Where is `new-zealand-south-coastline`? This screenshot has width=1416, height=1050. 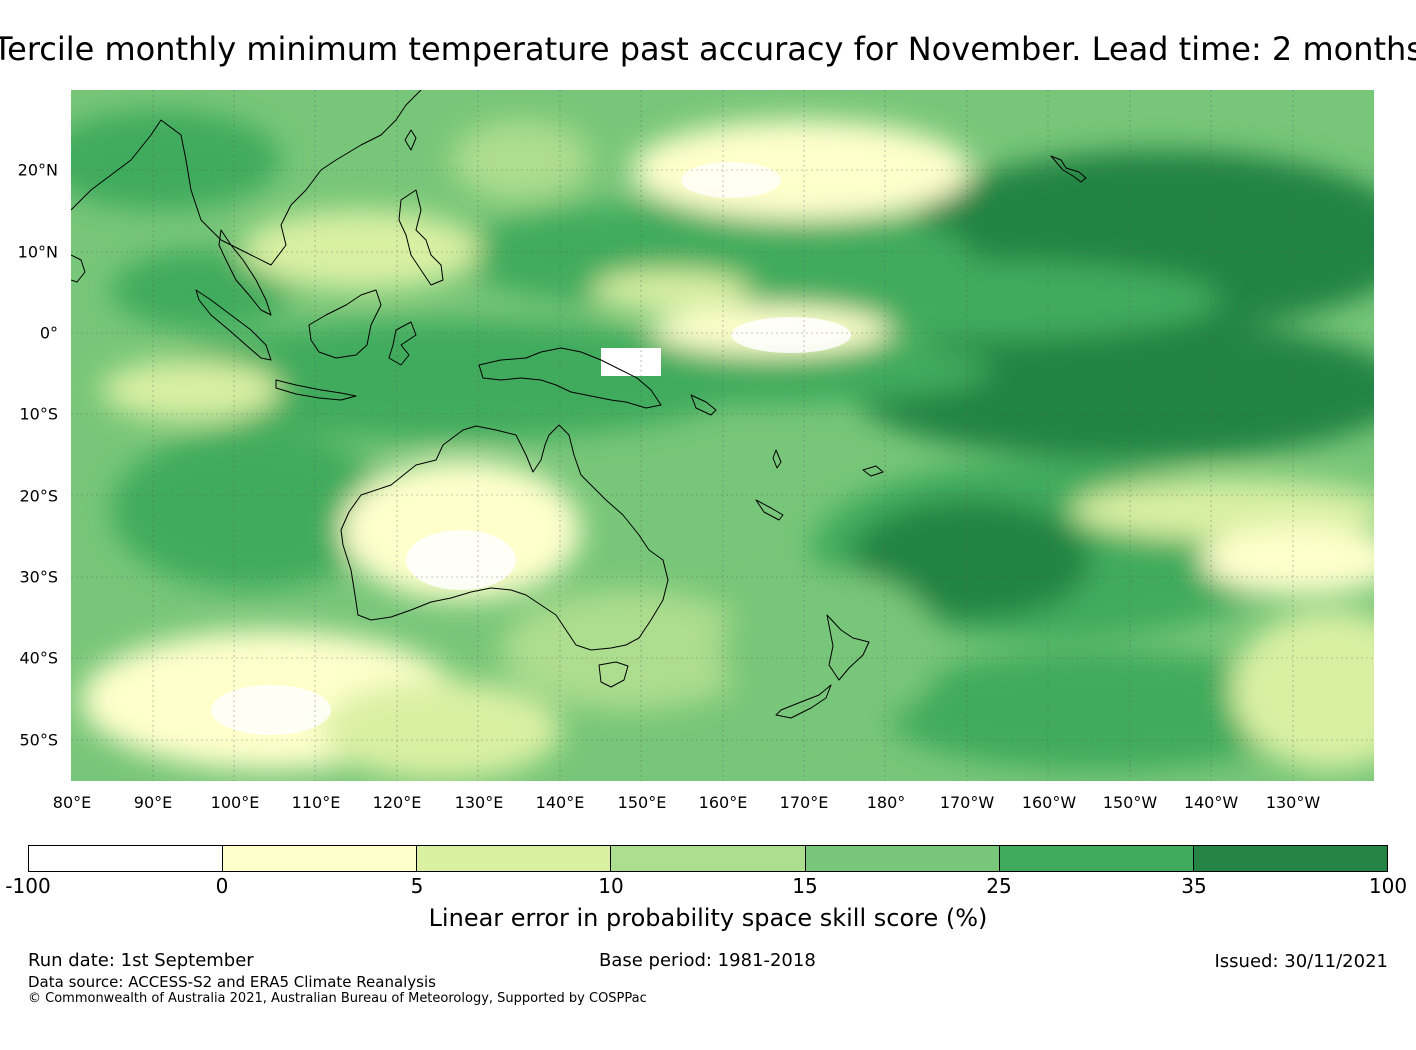 new-zealand-south-coastline is located at coordinates (803, 701).